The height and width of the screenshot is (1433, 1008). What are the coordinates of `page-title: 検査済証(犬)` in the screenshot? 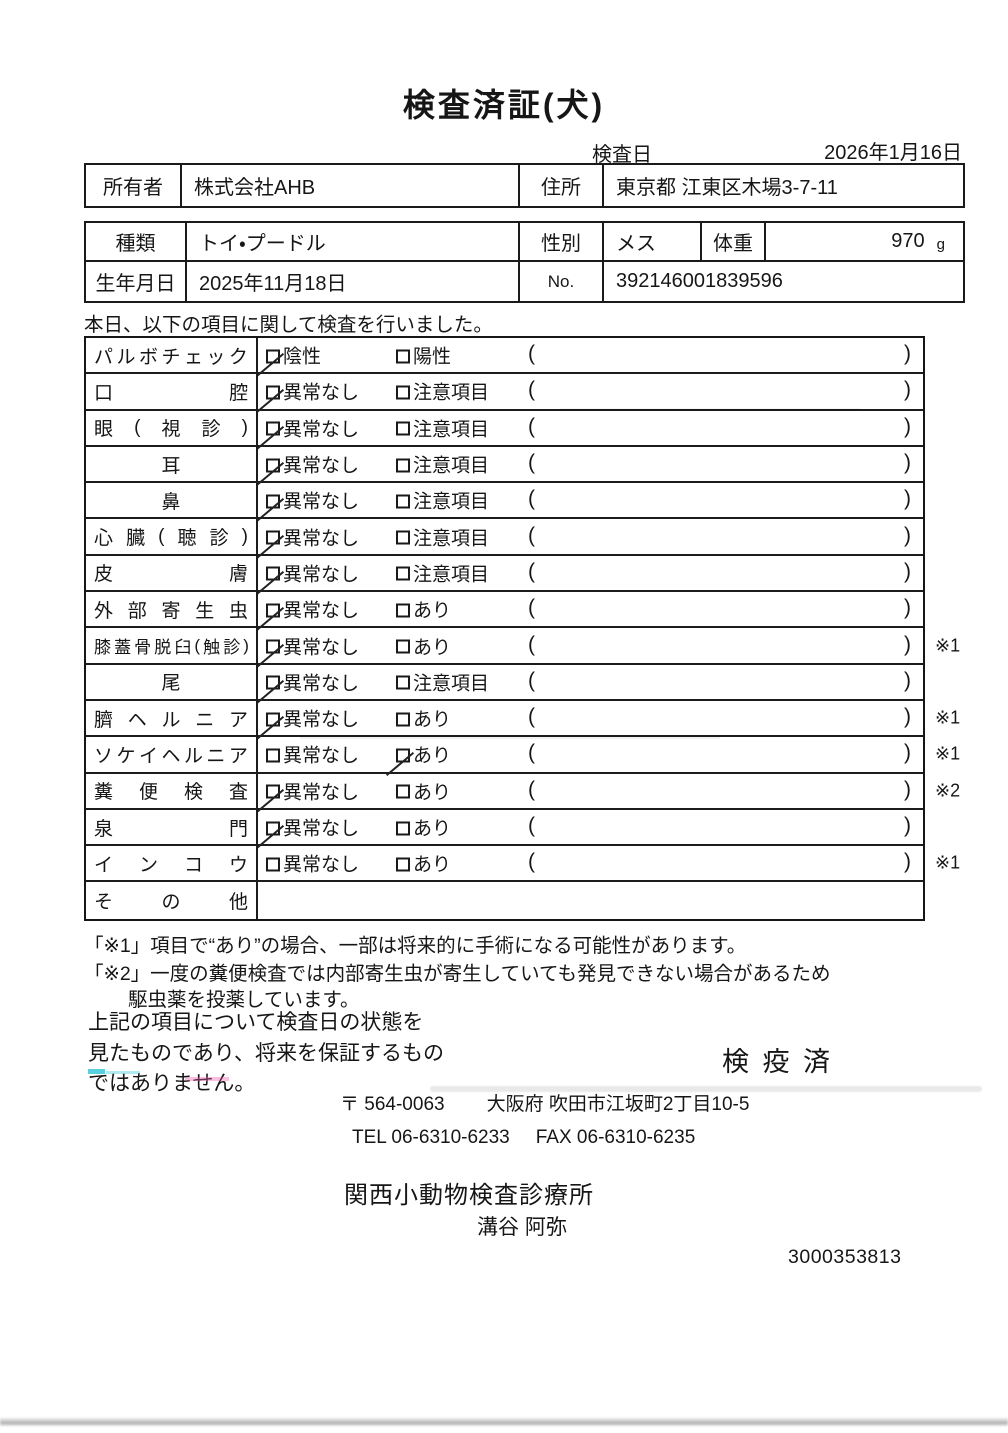 It's located at (504, 105).